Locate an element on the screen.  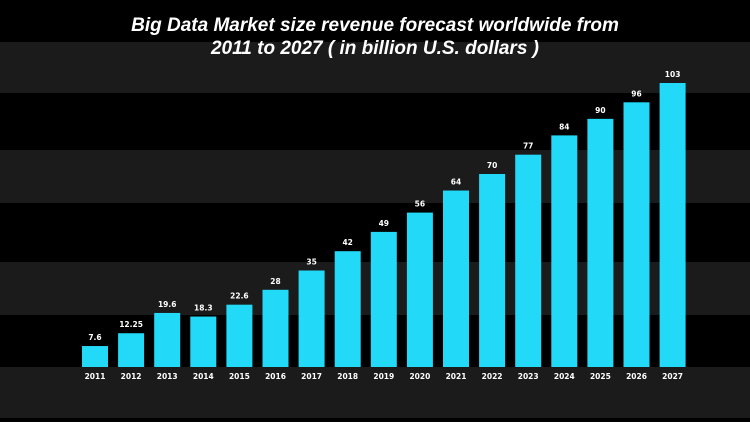
data-label: 77 is located at coordinates (528, 146).